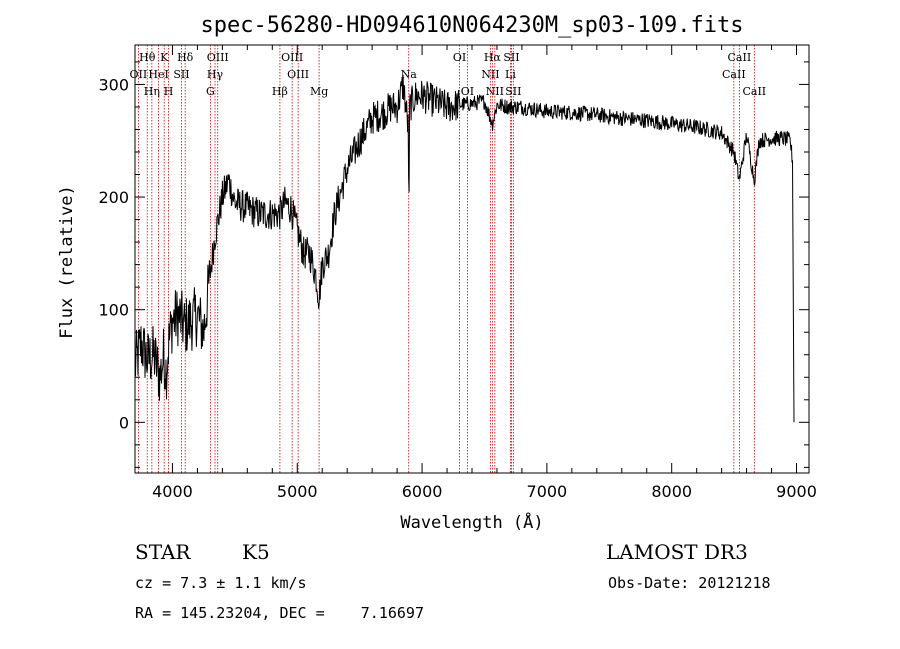  I want to click on spectral-line-label: OII, so click(139, 74).